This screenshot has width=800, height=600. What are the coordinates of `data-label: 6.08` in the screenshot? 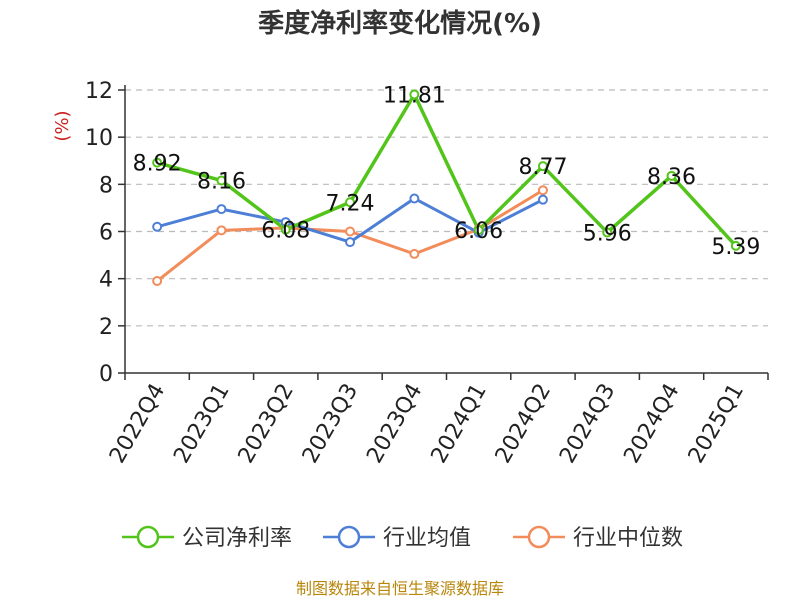 It's located at (285, 231).